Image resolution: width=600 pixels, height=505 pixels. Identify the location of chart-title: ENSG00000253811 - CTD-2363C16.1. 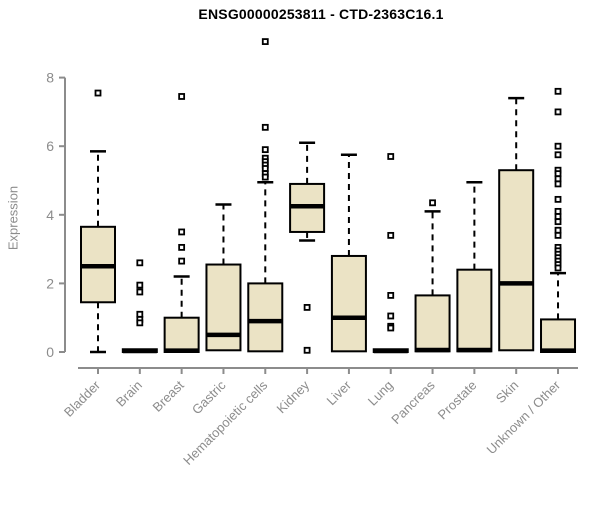
(321, 14).